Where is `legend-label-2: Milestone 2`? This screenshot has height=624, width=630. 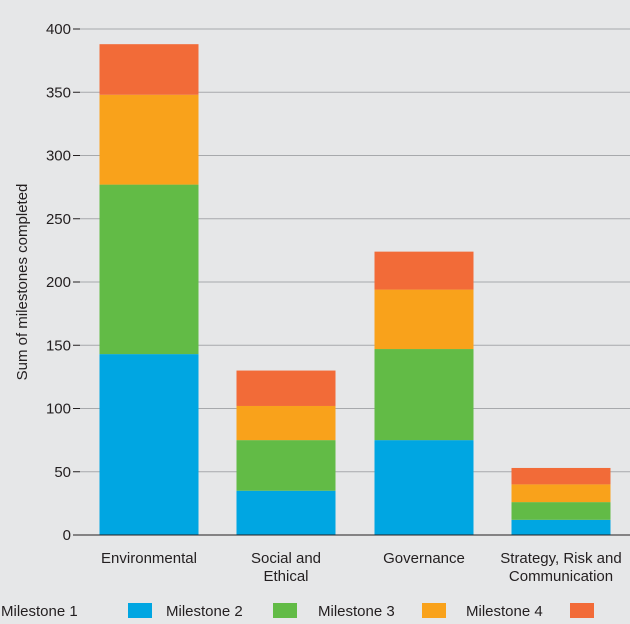
legend-label-2: Milestone 2 is located at coordinates (204, 611).